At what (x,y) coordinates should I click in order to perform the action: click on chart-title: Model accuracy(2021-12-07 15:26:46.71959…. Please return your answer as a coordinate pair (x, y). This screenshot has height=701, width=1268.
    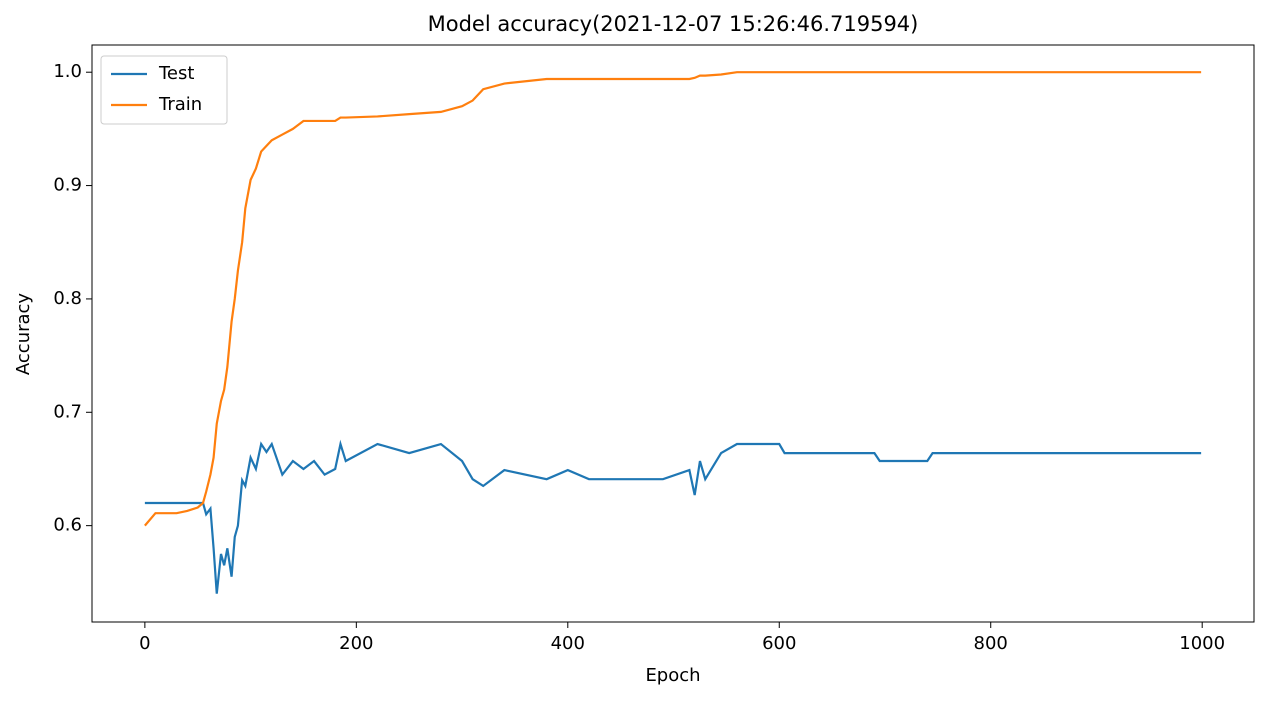
    Looking at the image, I should click on (673, 24).